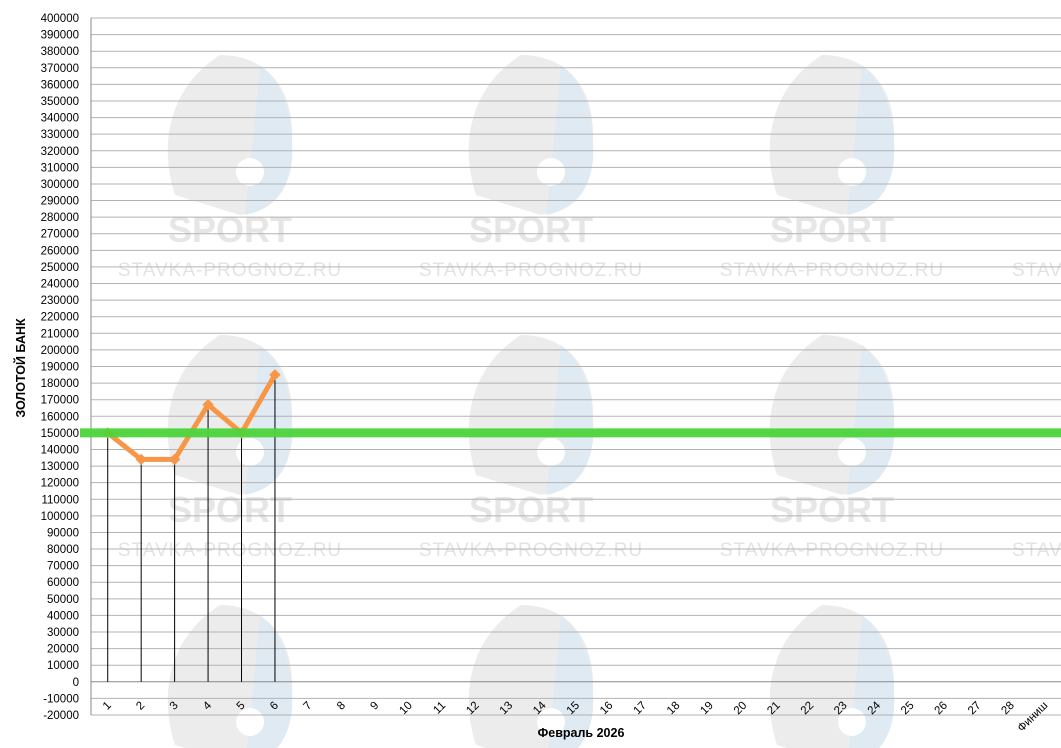 The width and height of the screenshot is (1061, 748). Describe the element at coordinates (581, 733) in the screenshot. I see `x-axis-title: Февраль 2026` at that location.